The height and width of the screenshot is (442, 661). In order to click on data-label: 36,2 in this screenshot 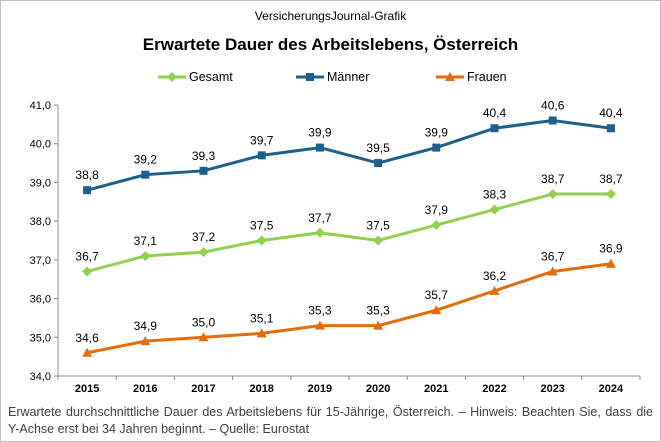, I will do `click(495, 276)`.